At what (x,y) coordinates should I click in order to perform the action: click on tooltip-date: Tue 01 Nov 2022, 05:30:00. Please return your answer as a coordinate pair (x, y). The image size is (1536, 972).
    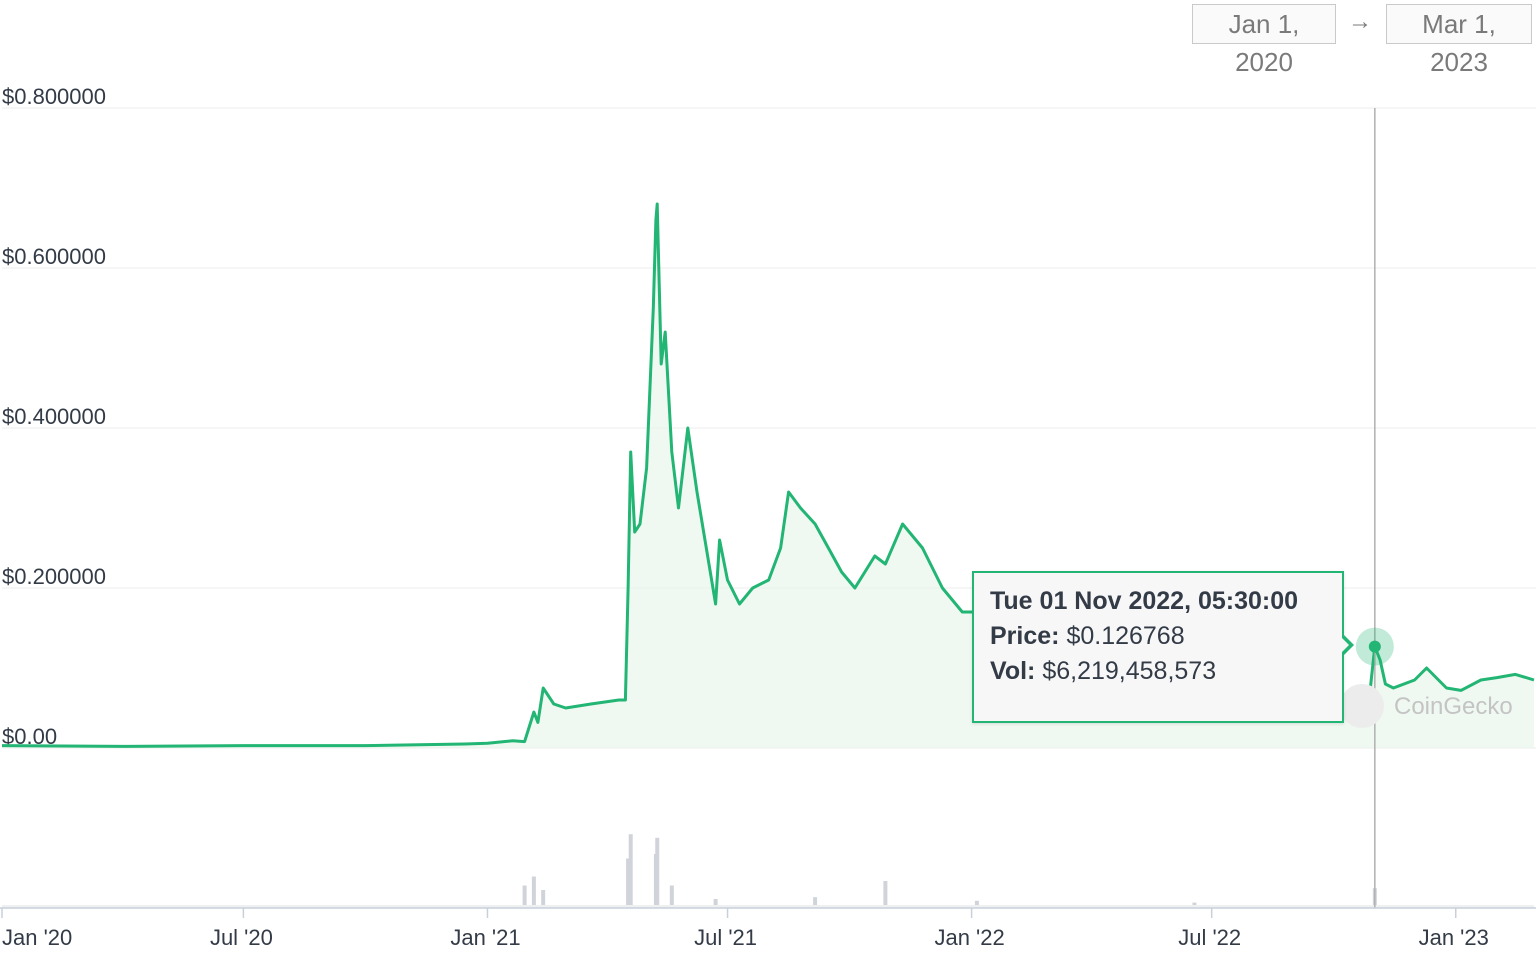
    Looking at the image, I should click on (1144, 601).